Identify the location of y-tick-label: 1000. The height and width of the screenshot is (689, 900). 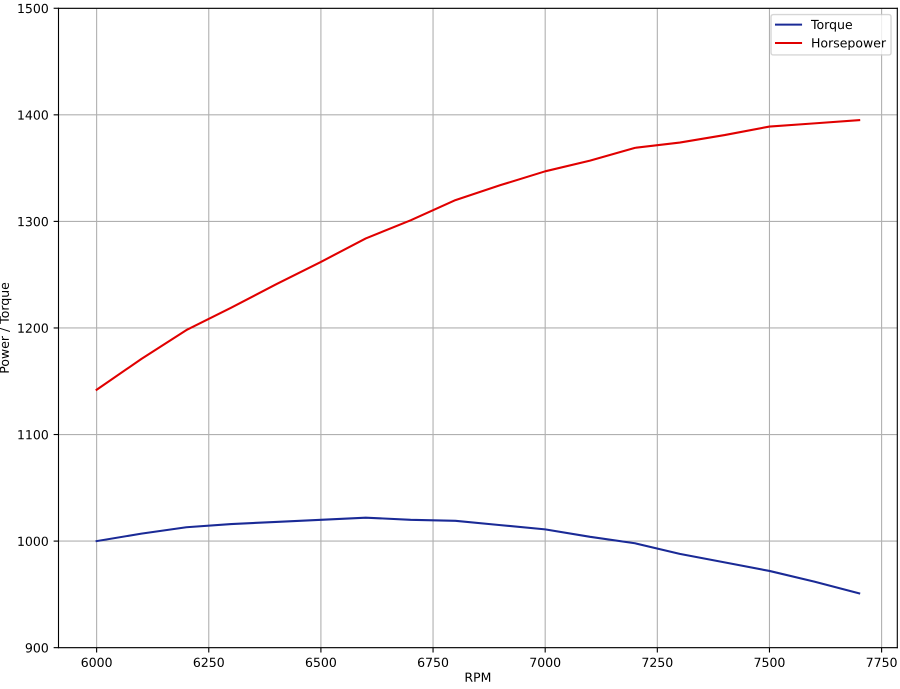
(33, 541).